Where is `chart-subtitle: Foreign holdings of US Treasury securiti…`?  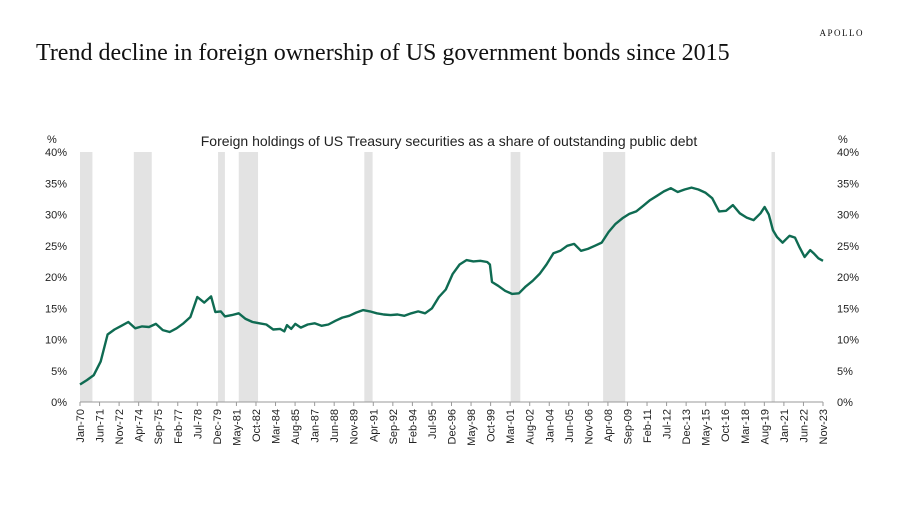 chart-subtitle: Foreign holdings of US Treasury securiti… is located at coordinates (449, 141).